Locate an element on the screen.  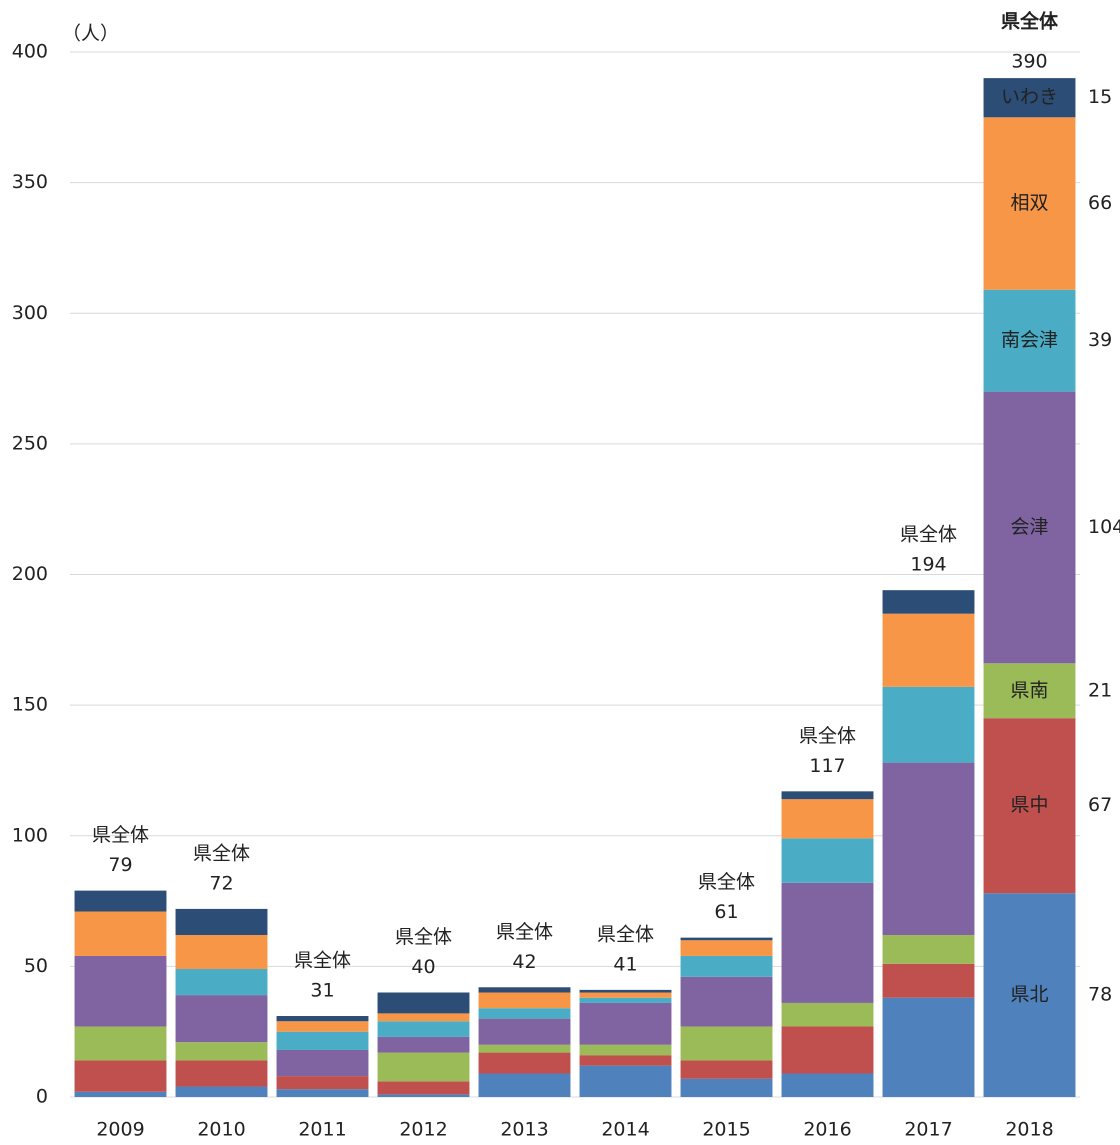
total-label: 194 is located at coordinates (928, 565).